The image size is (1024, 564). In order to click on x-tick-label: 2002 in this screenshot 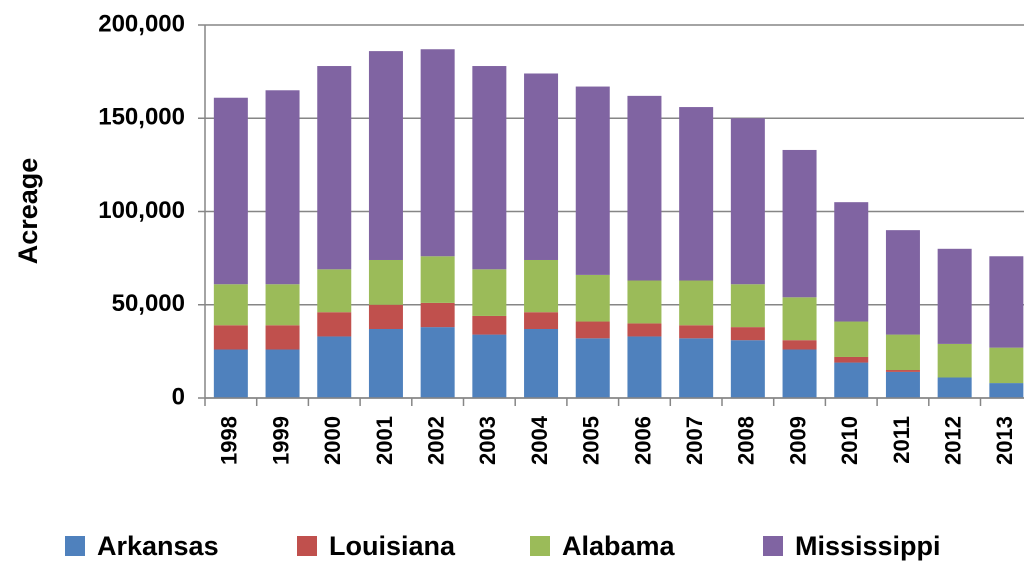, I will do `click(435, 440)`.